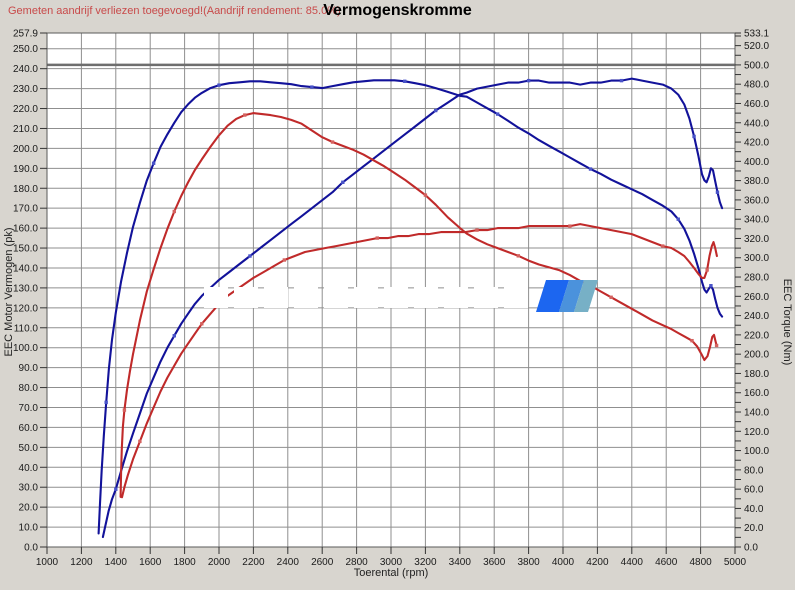 This screenshot has height=590, width=795. What do you see at coordinates (26, 328) in the screenshot?
I see `y-left-tick-label: 110.0` at bounding box center [26, 328].